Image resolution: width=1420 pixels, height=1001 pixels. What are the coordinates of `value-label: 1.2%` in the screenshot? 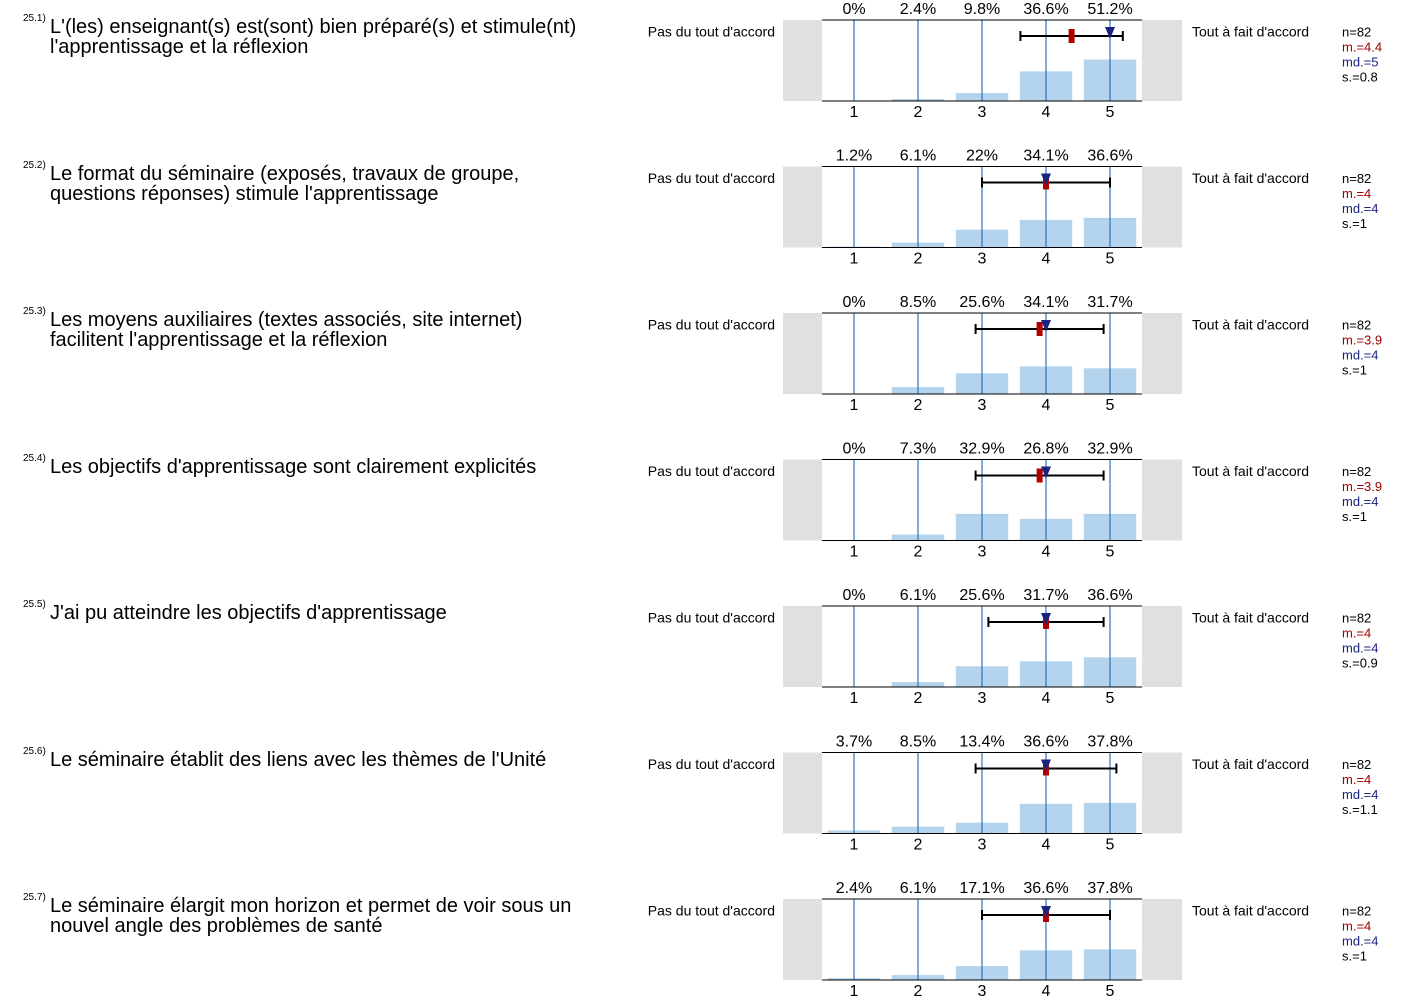 It's located at (854, 156).